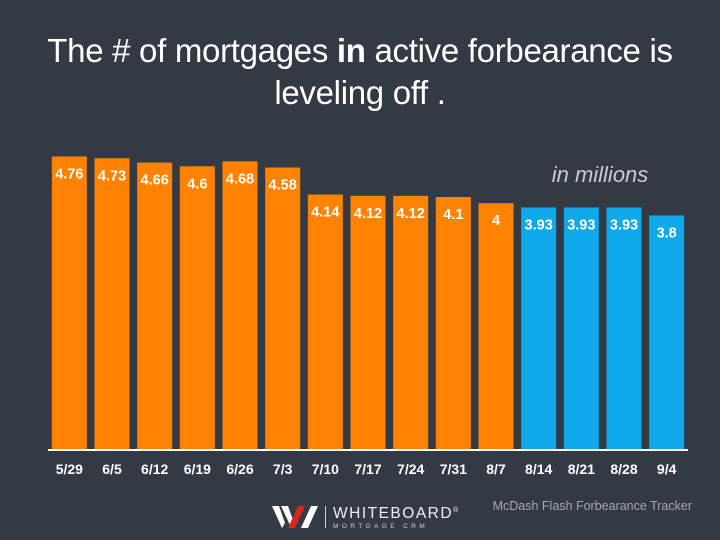 This screenshot has width=720, height=540. I want to click on data-label: 4.58, so click(283, 186).